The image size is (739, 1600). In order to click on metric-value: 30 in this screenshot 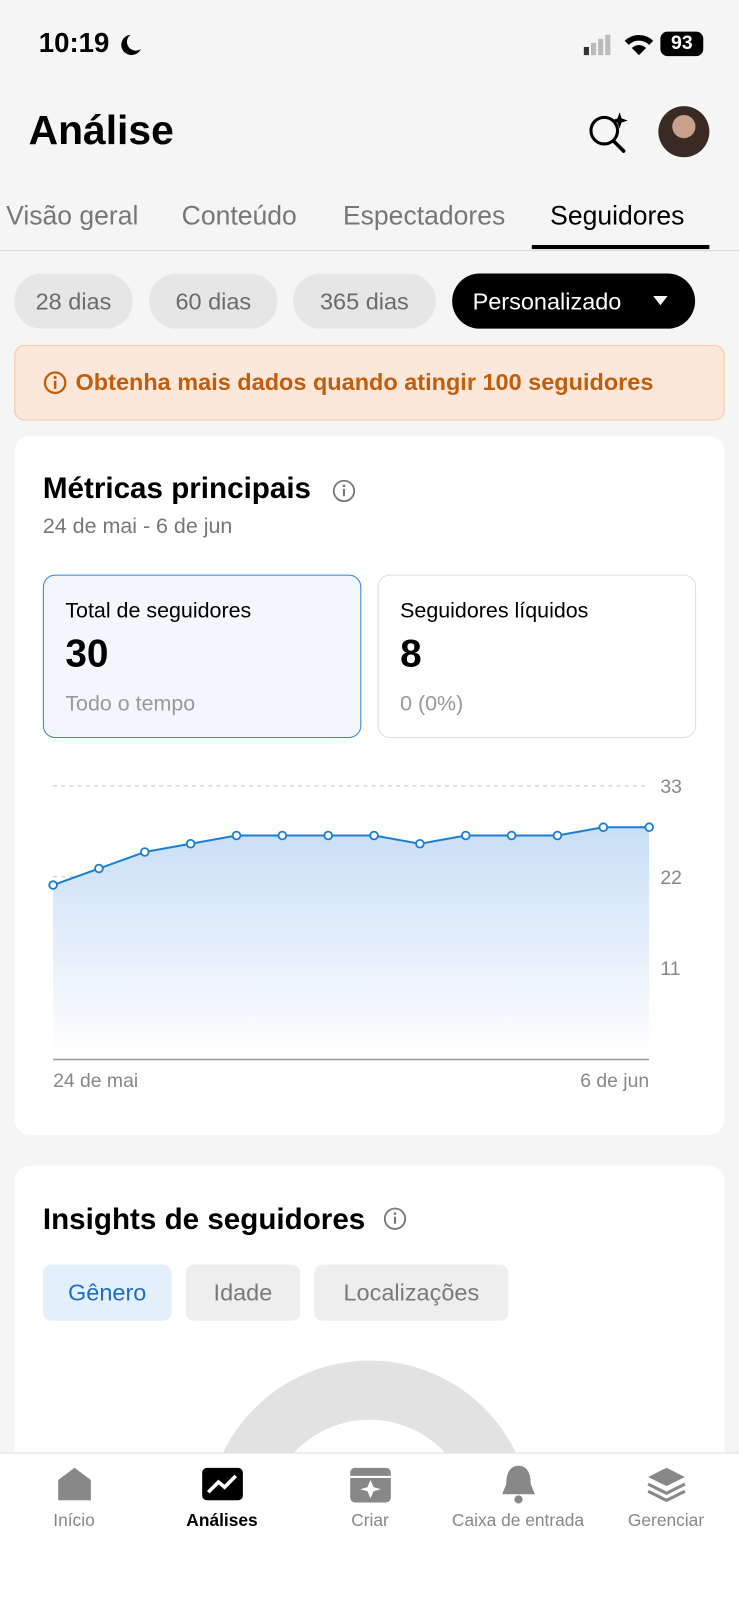, I will do `click(87, 654)`.